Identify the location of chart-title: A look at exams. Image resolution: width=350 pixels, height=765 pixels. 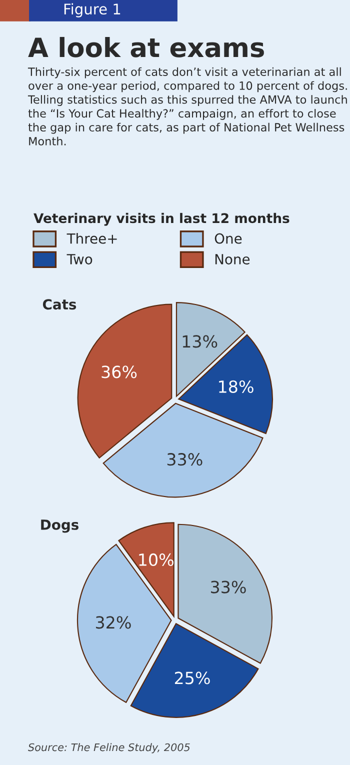
(146, 47).